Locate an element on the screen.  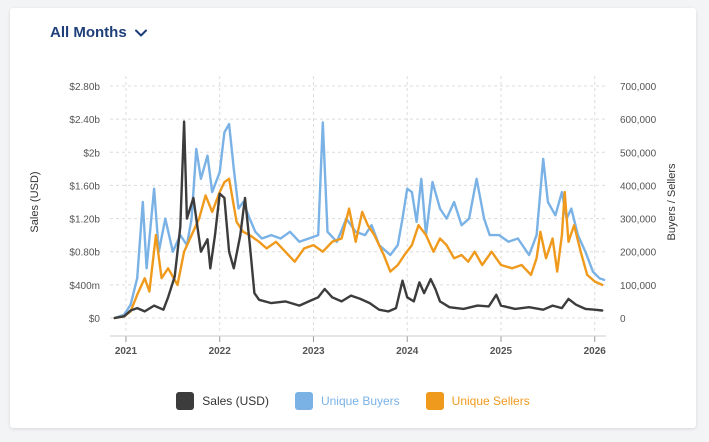
y-left-tick-label: $1.20b is located at coordinates (84, 220).